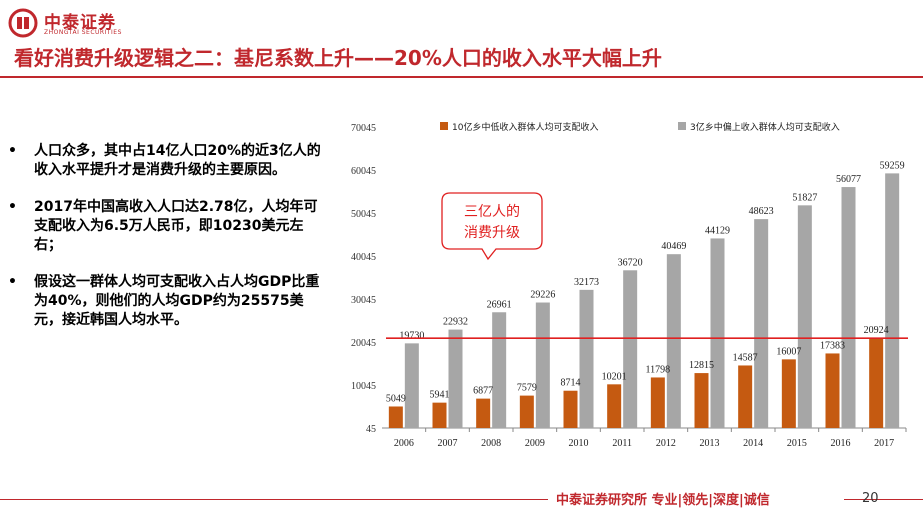 Image resolution: width=923 pixels, height=516 pixels. Describe the element at coordinates (571, 383) in the screenshot. I see `data-label-low: 8714` at that location.